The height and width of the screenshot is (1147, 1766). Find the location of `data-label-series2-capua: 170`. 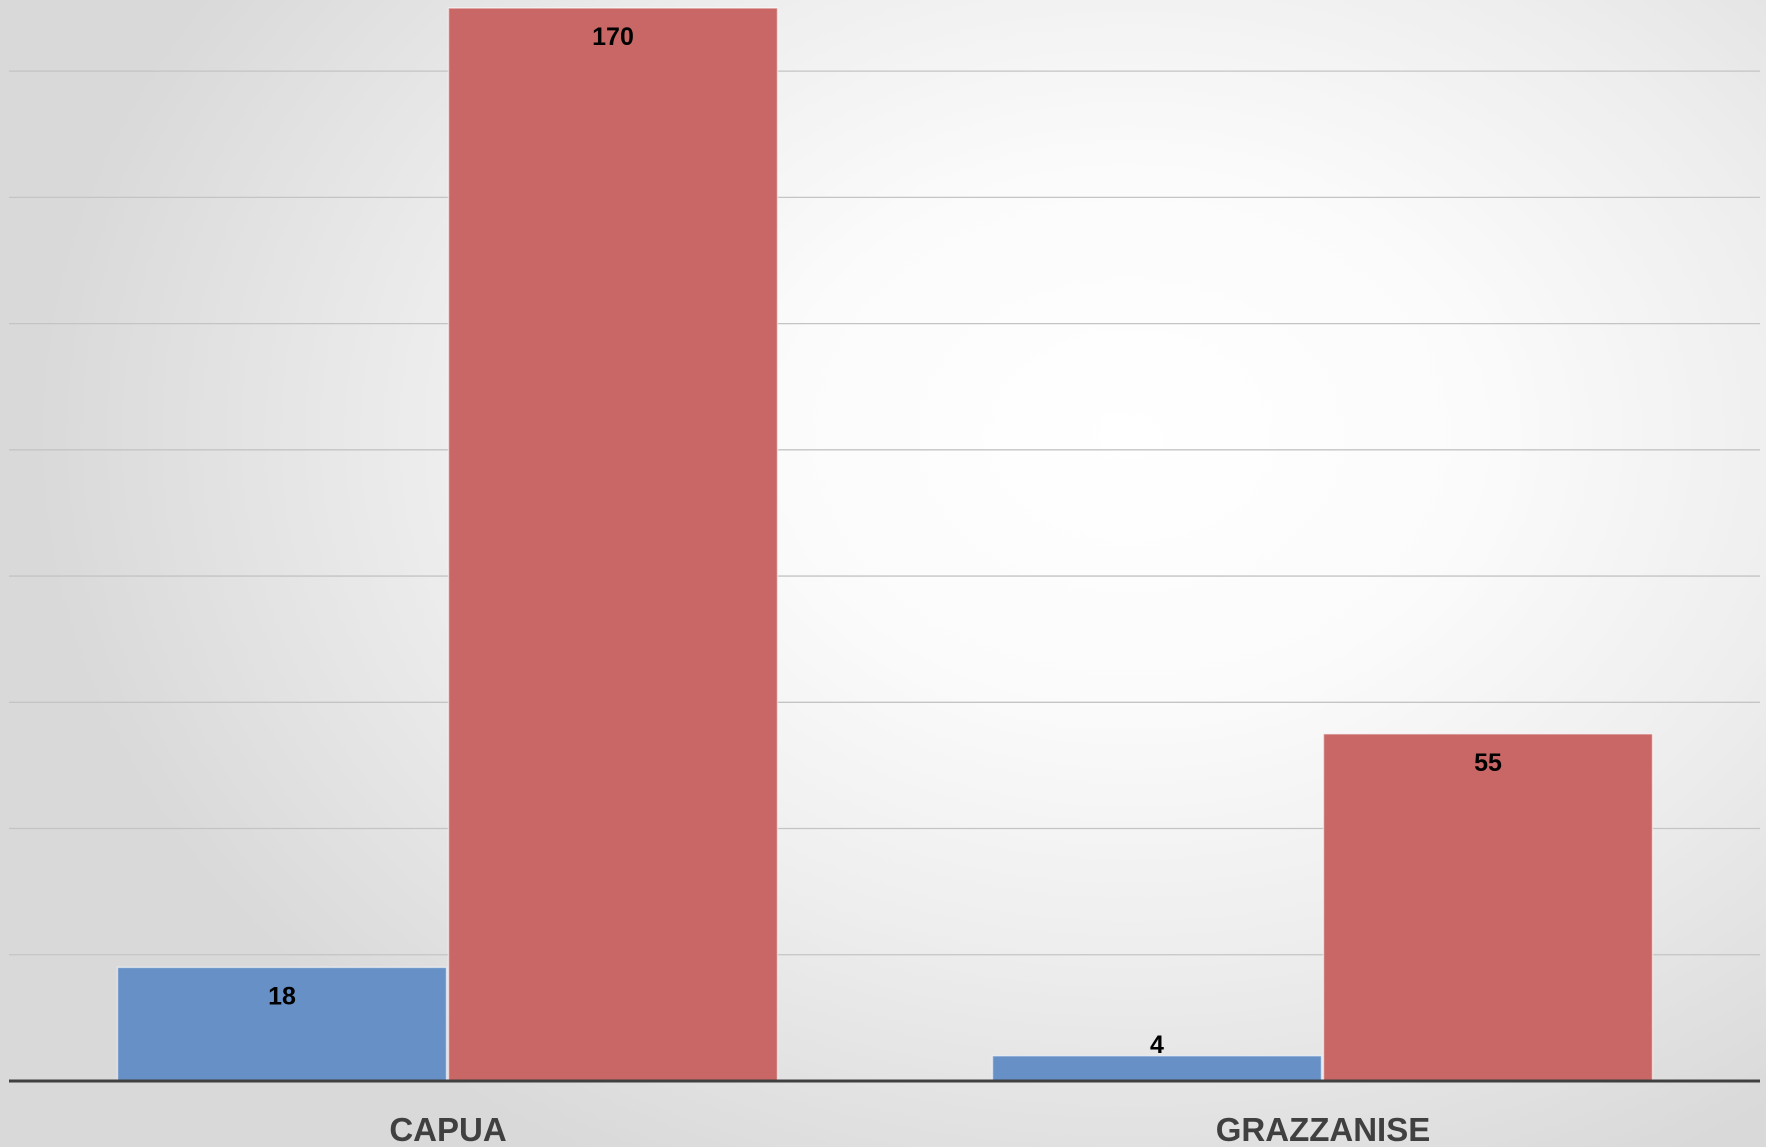

data-label-series2-capua: 170 is located at coordinates (613, 37).